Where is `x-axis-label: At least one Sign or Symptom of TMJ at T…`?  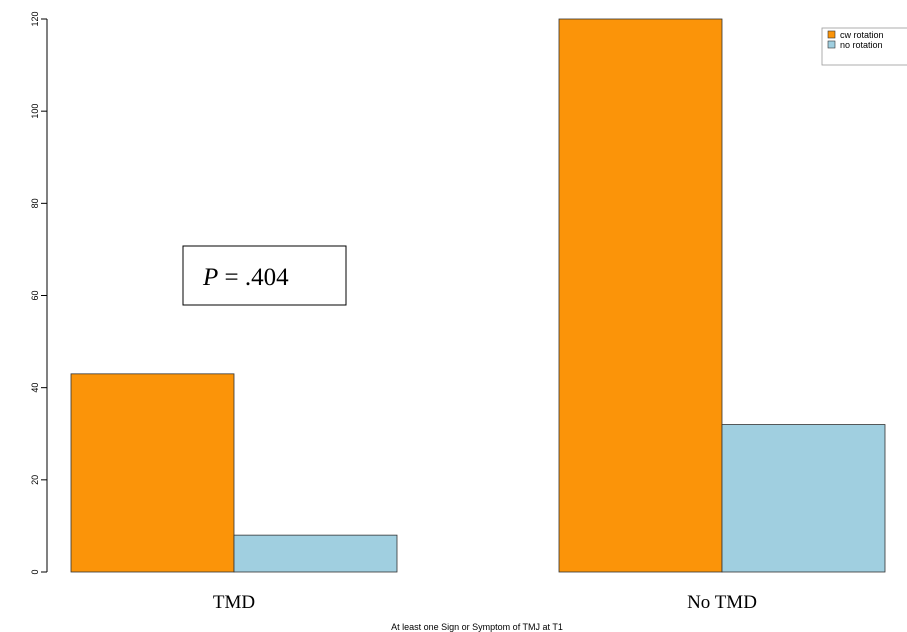
x-axis-label: At least one Sign or Symptom of TMJ at T… is located at coordinates (477, 627).